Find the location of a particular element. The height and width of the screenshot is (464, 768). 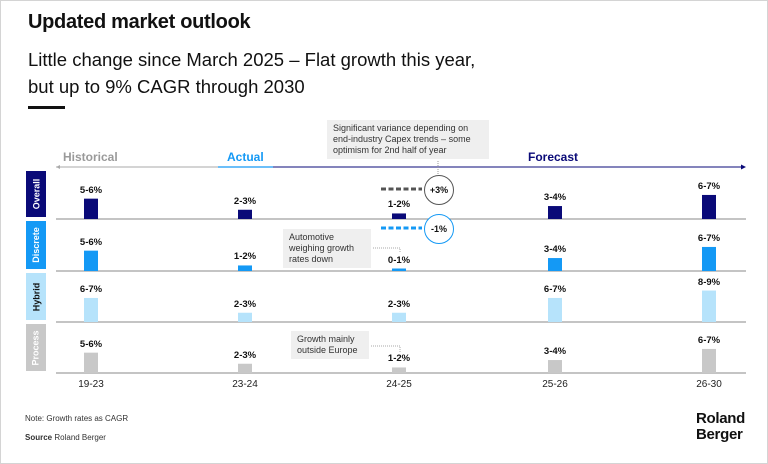

automotive-note: Automotive weighing growth rates down is located at coordinates (327, 248).